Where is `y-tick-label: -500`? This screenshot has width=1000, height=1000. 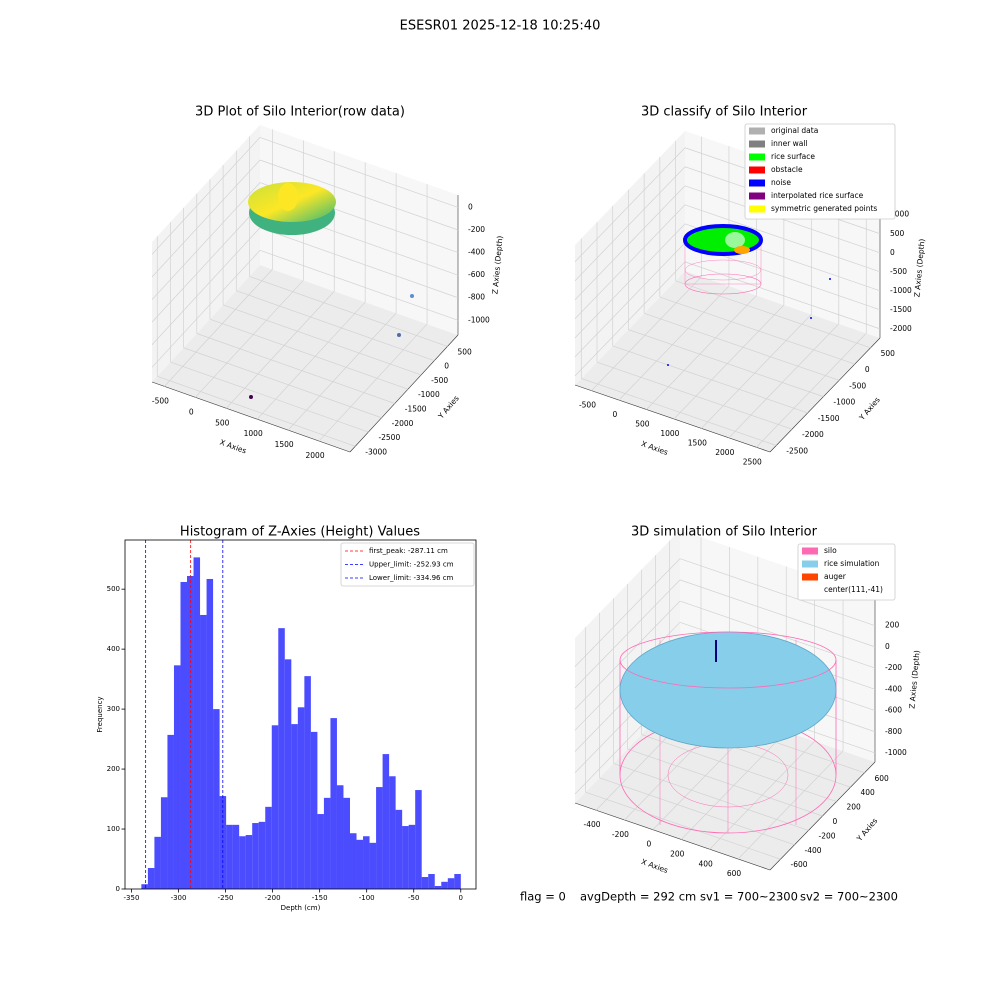 y-tick-label: -500 is located at coordinates (439, 380).